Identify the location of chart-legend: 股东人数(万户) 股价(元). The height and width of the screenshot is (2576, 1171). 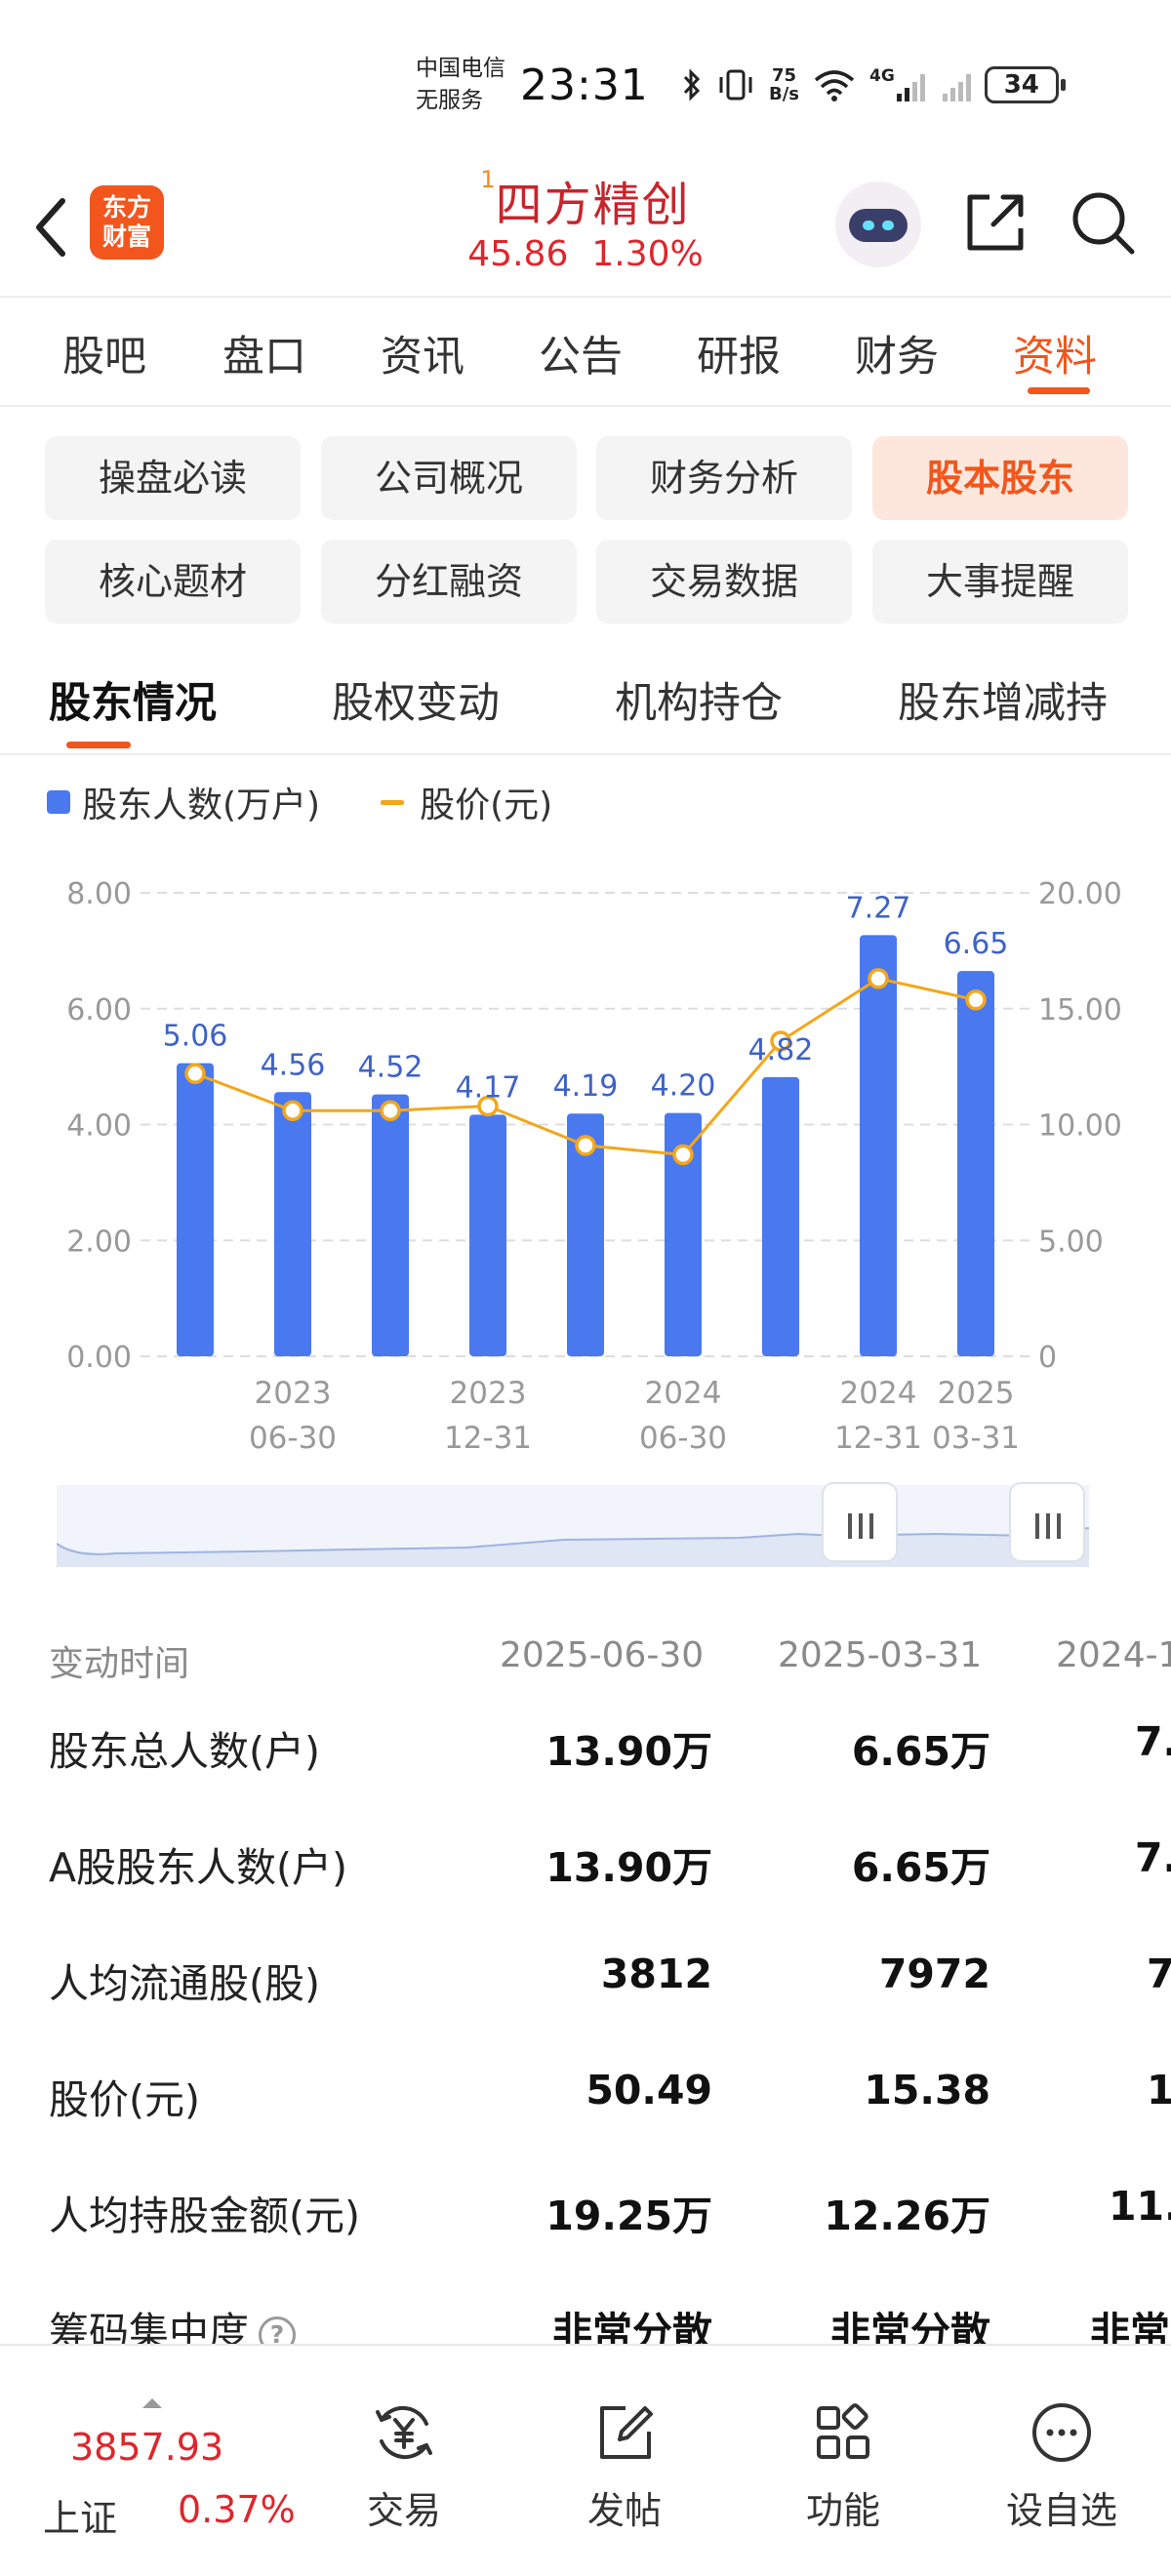
(299, 802).